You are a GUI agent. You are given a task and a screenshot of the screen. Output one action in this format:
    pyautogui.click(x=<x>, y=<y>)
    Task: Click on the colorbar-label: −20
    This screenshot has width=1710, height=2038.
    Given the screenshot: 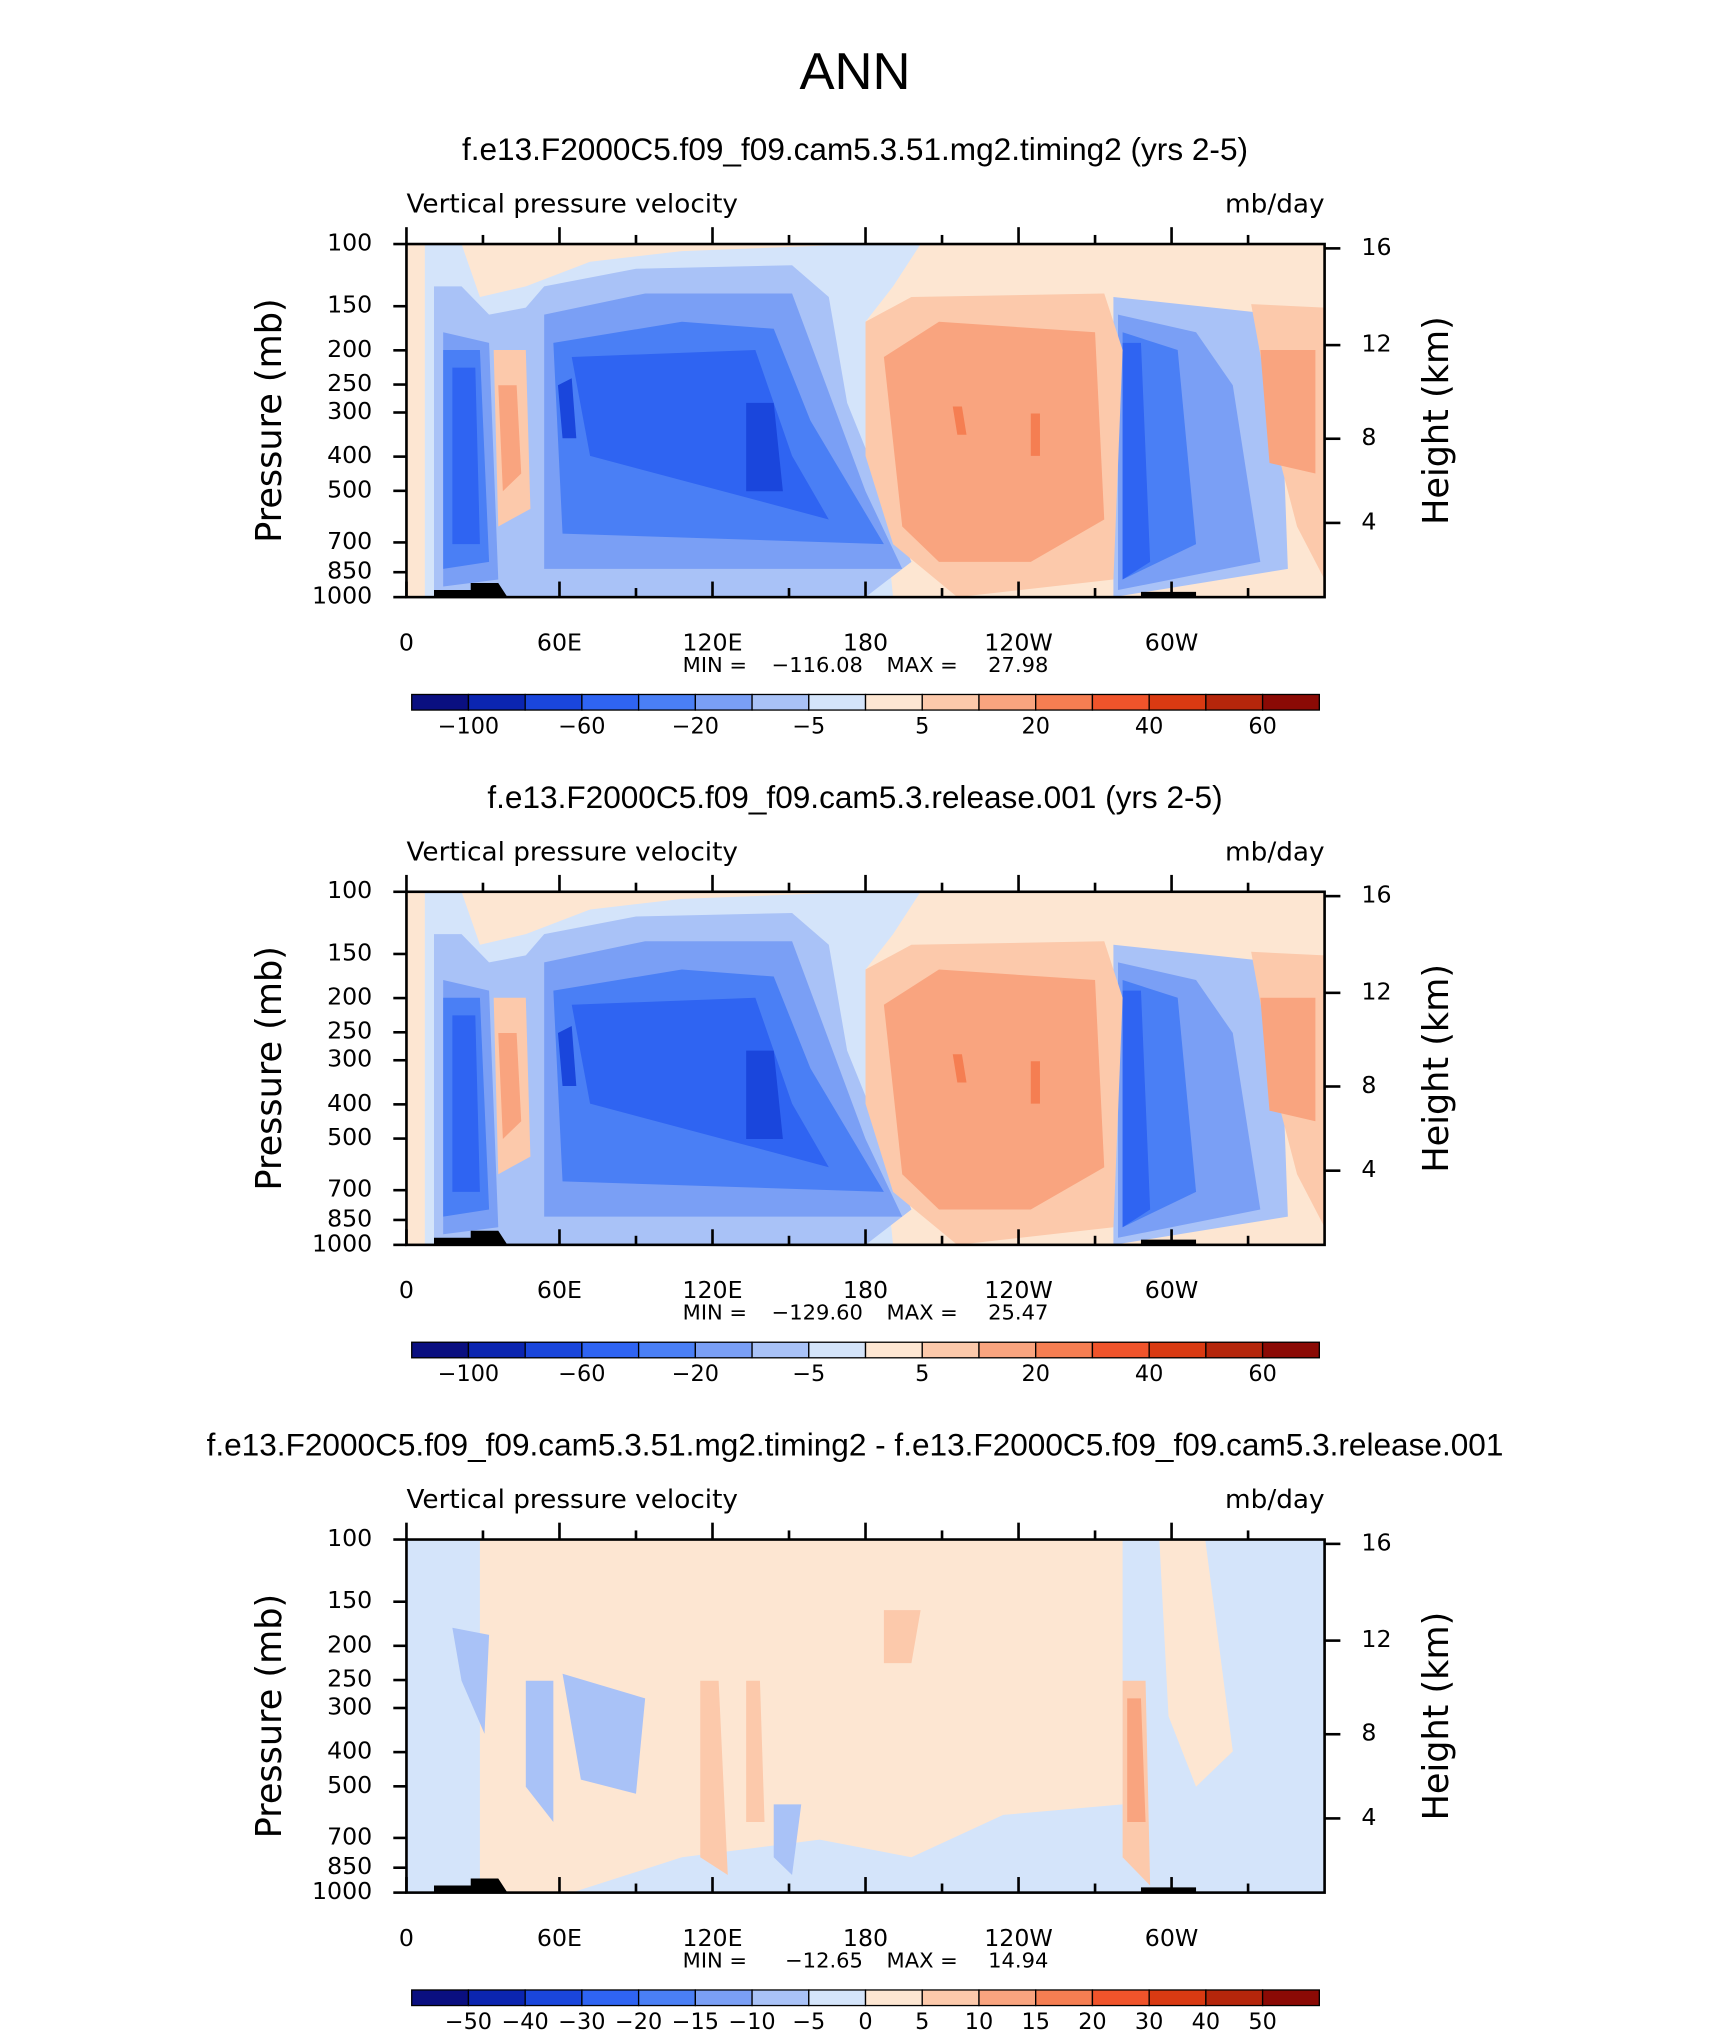 What is the action you would take?
    pyautogui.click(x=695, y=1374)
    